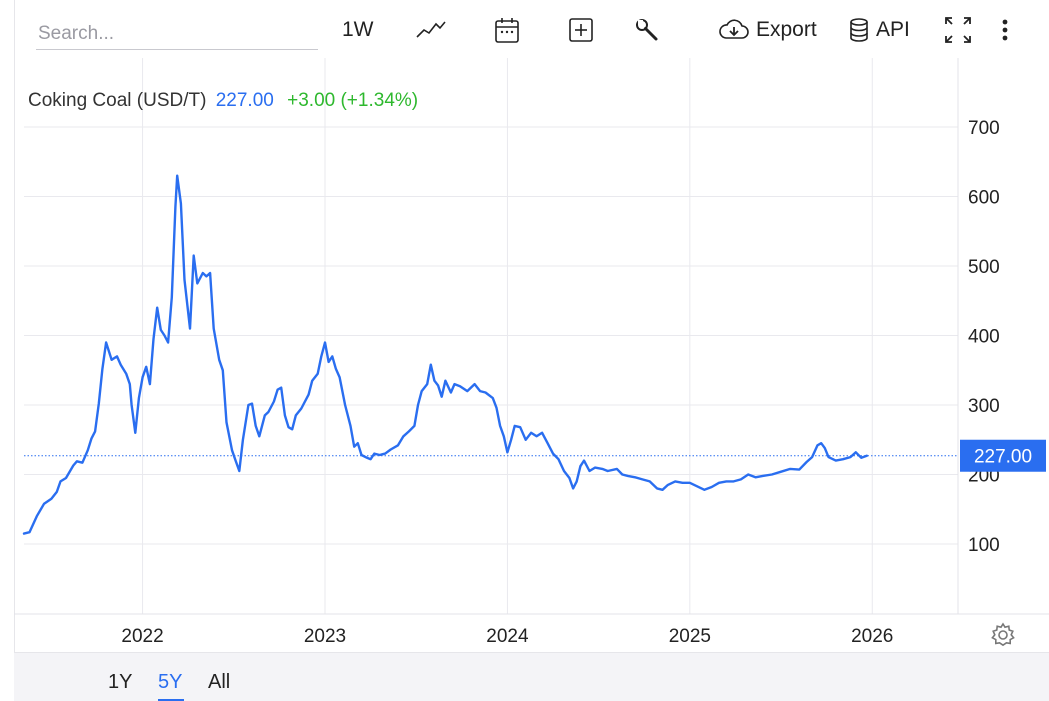 This screenshot has height=701, width=1049. I want to click on fullscreen-icon, so click(958, 30).